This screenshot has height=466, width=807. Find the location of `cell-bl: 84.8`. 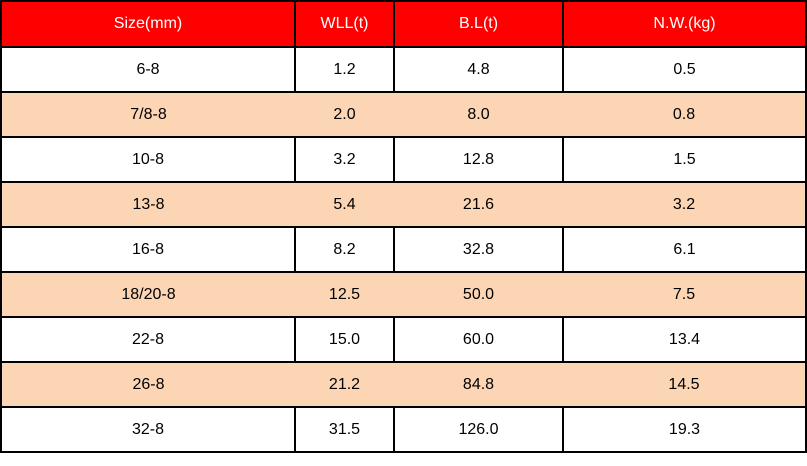

cell-bl: 84.8 is located at coordinates (478, 384).